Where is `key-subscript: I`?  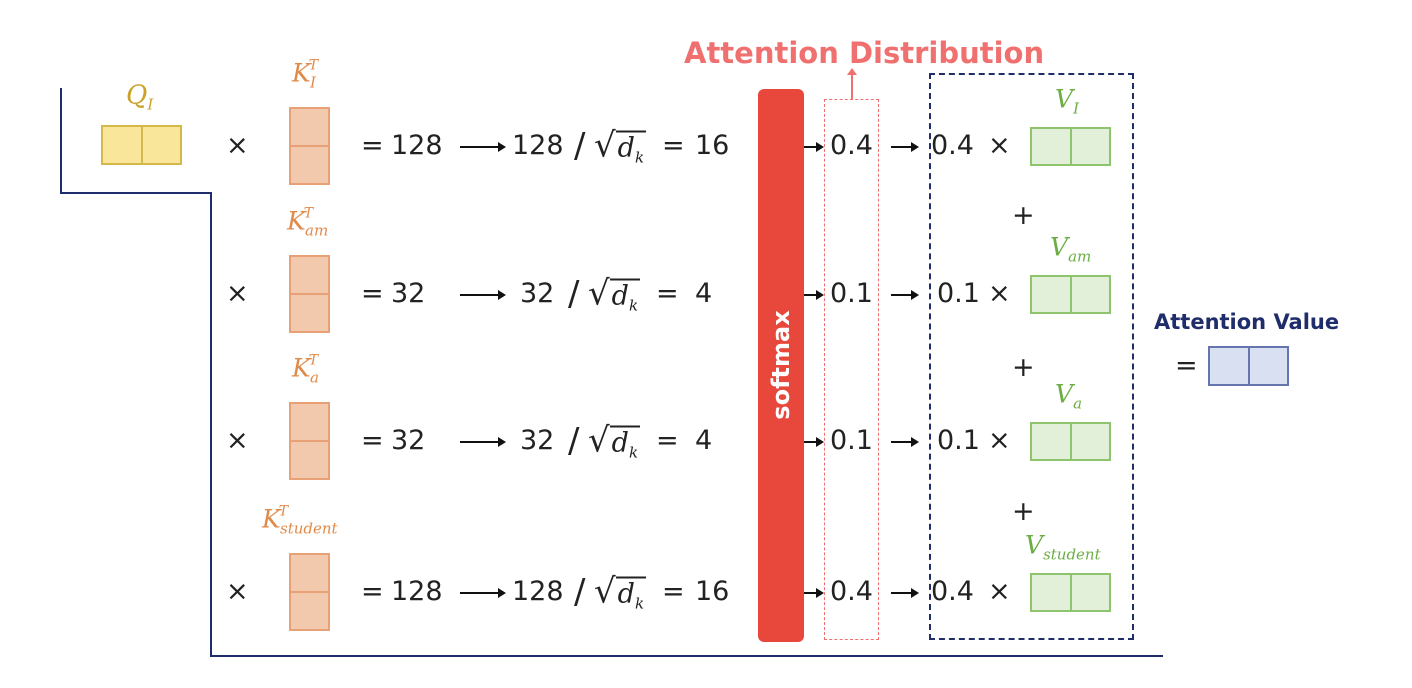
key-subscript: I is located at coordinates (313, 82).